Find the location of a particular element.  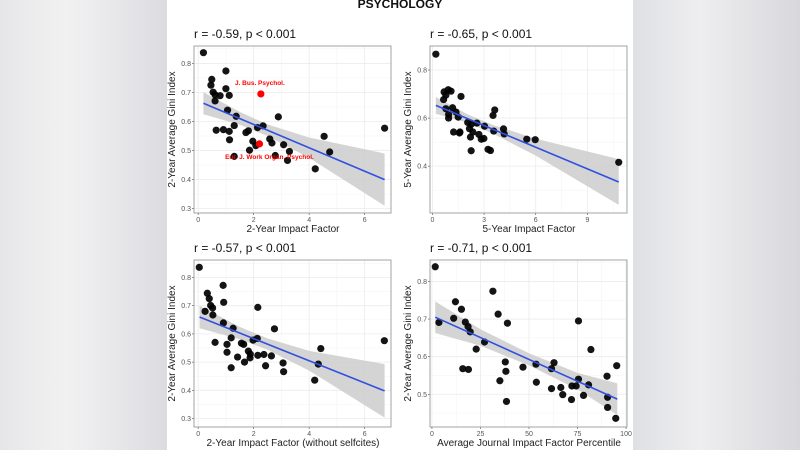

panel-3-title: r = -0.57, p < 0.001 is located at coordinates (245, 248).